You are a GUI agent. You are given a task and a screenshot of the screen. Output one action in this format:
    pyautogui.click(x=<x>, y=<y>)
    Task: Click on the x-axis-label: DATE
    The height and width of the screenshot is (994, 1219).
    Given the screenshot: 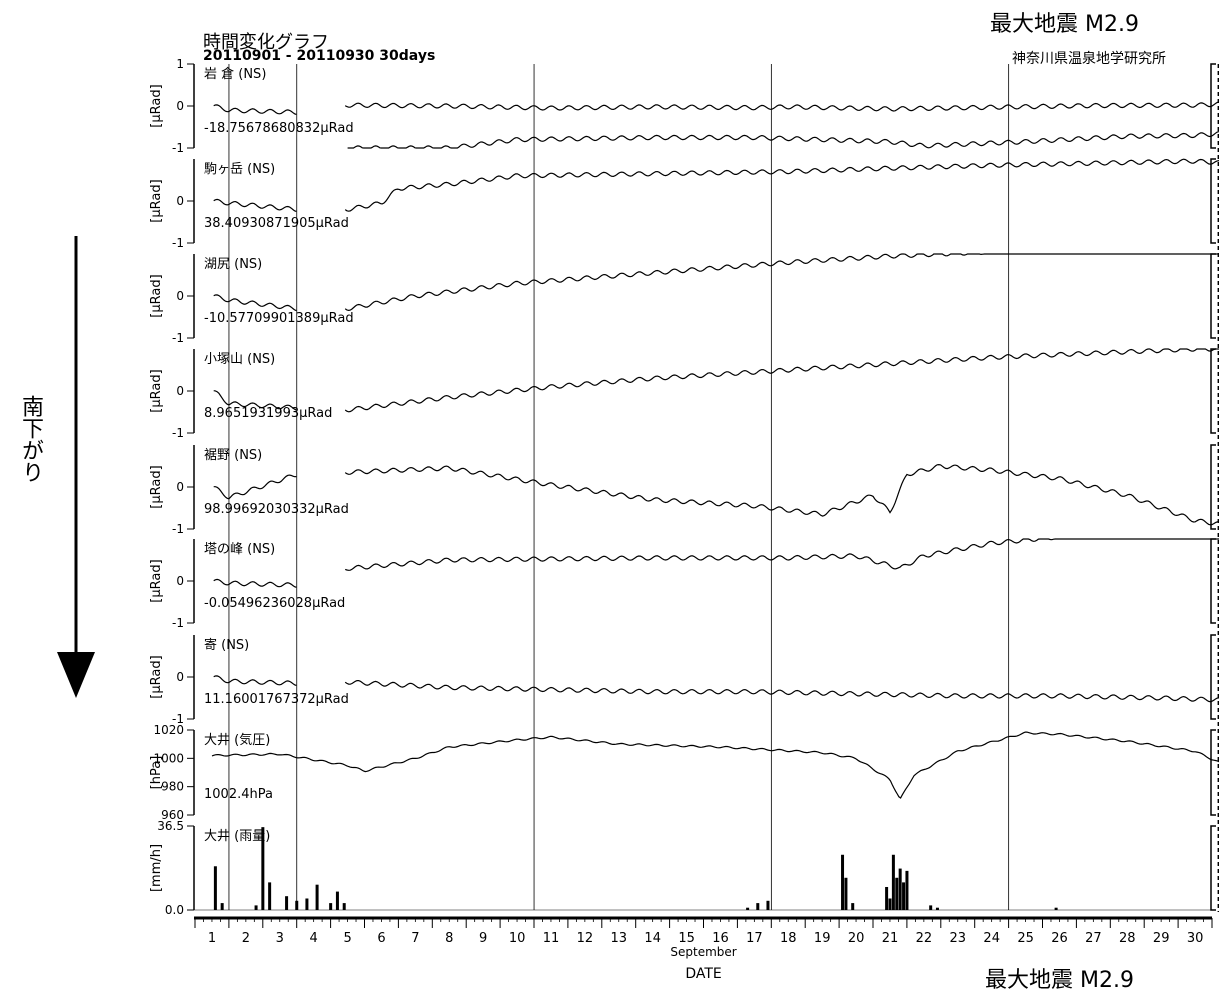 What is the action you would take?
    pyautogui.click(x=703, y=974)
    